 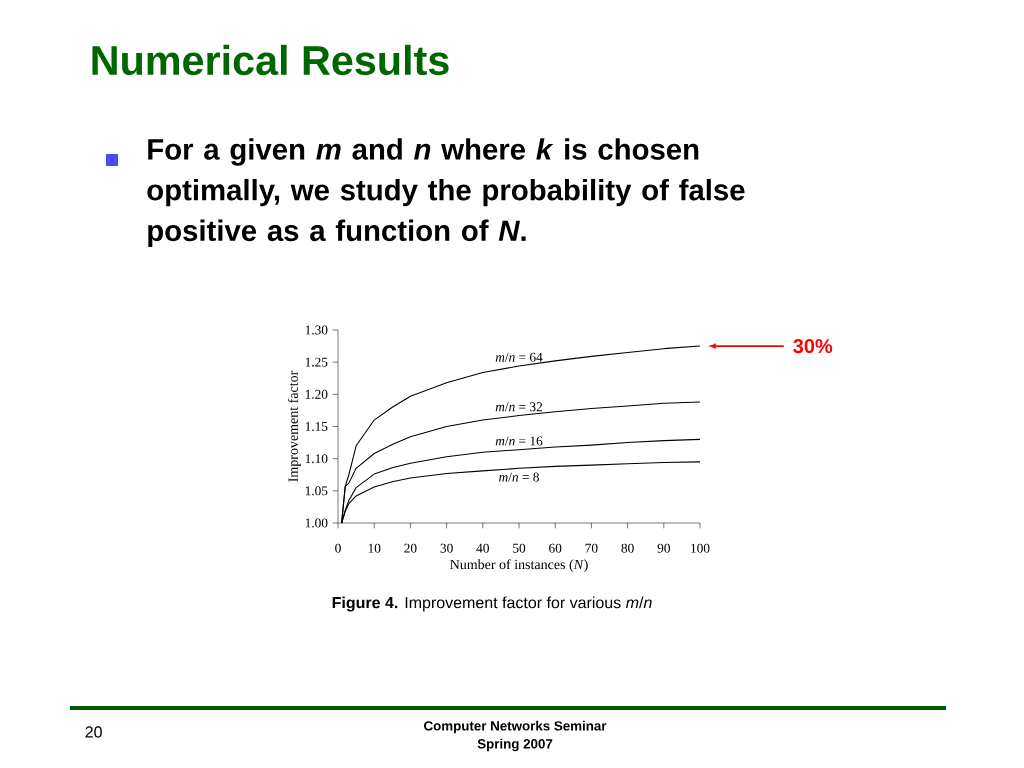 What do you see at coordinates (294, 426) in the screenshot?
I see `y-axis-title: Improvement factor` at bounding box center [294, 426].